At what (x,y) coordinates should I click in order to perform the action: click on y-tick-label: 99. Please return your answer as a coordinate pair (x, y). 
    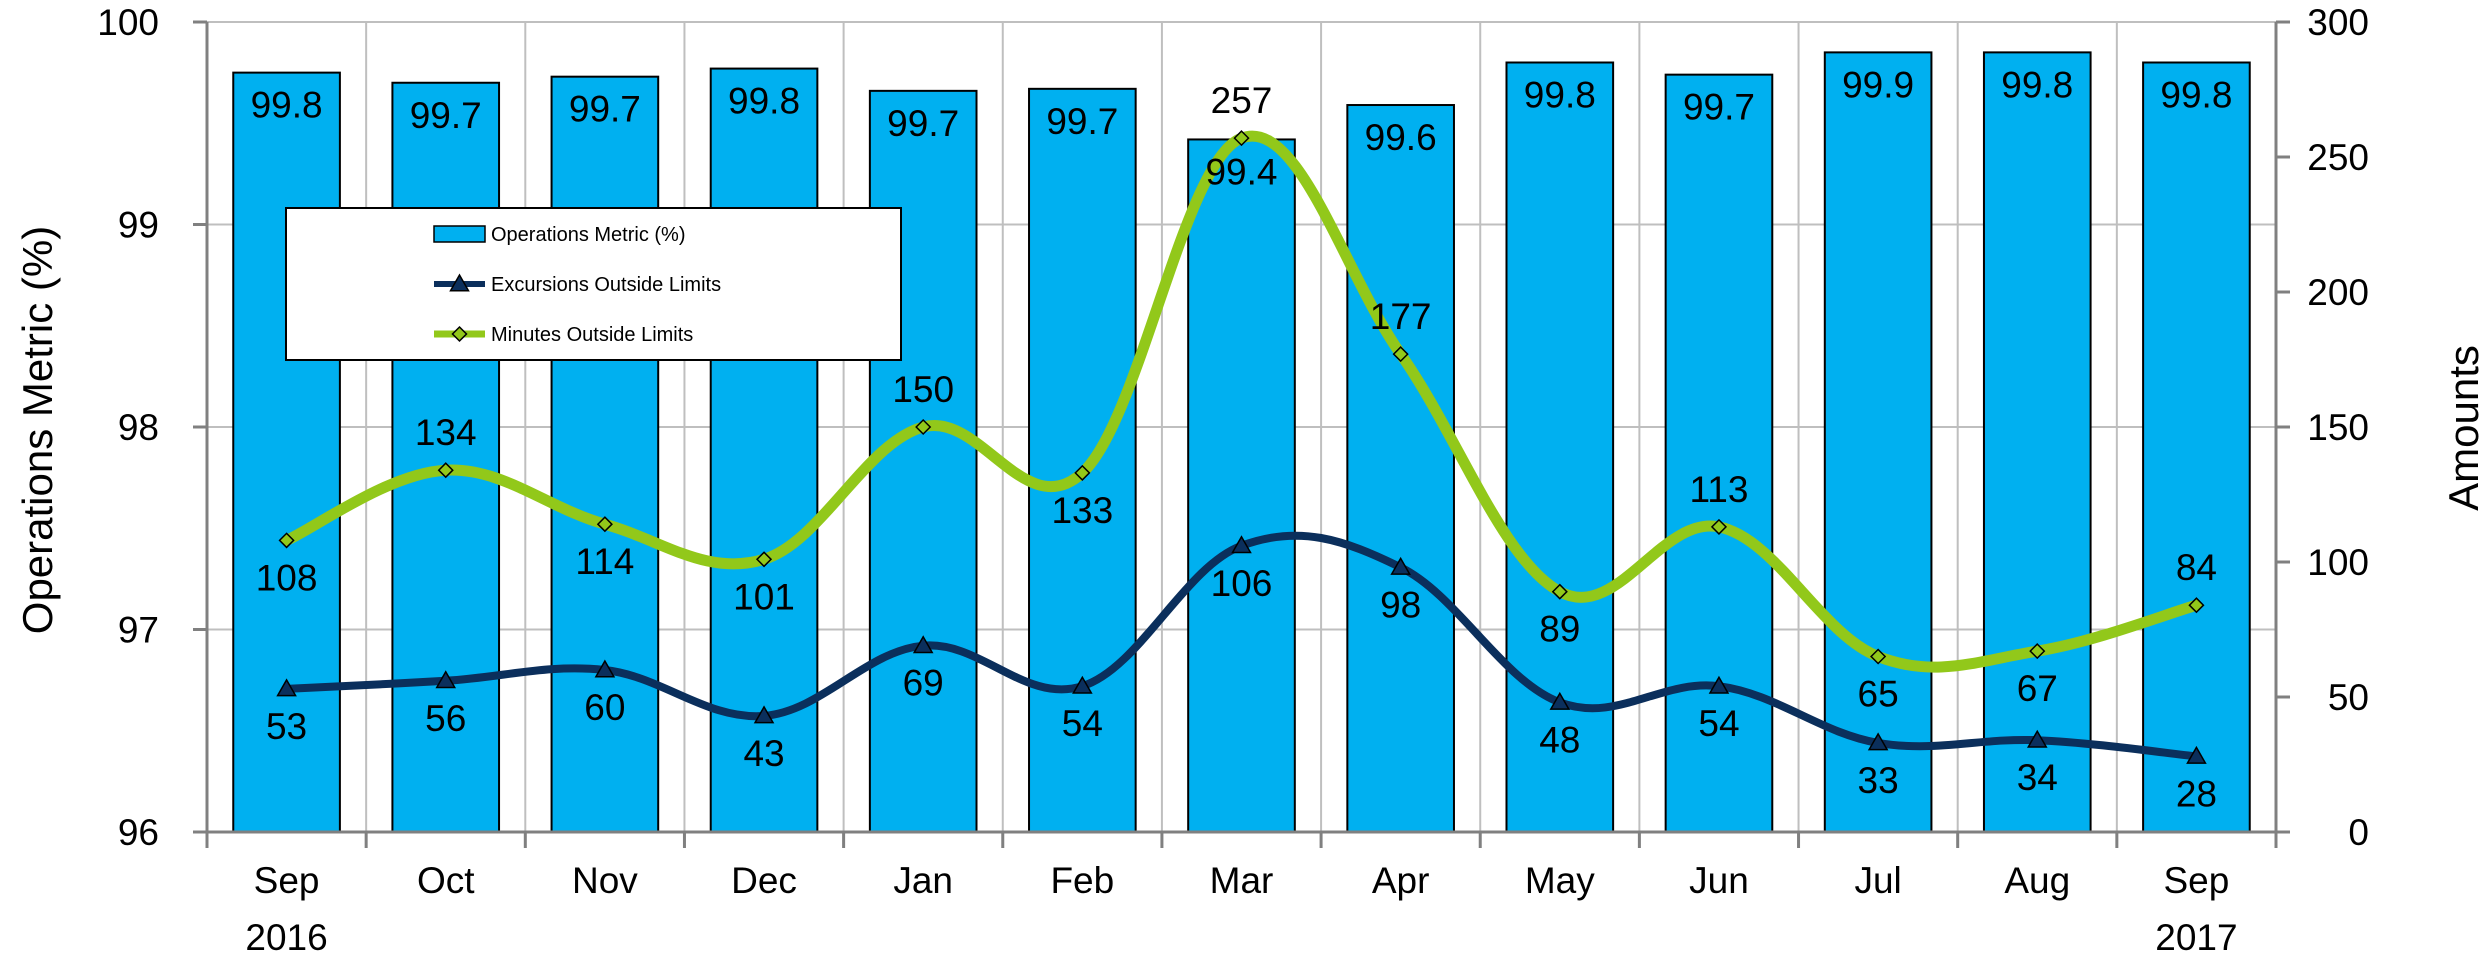
    Looking at the image, I should click on (138, 225).